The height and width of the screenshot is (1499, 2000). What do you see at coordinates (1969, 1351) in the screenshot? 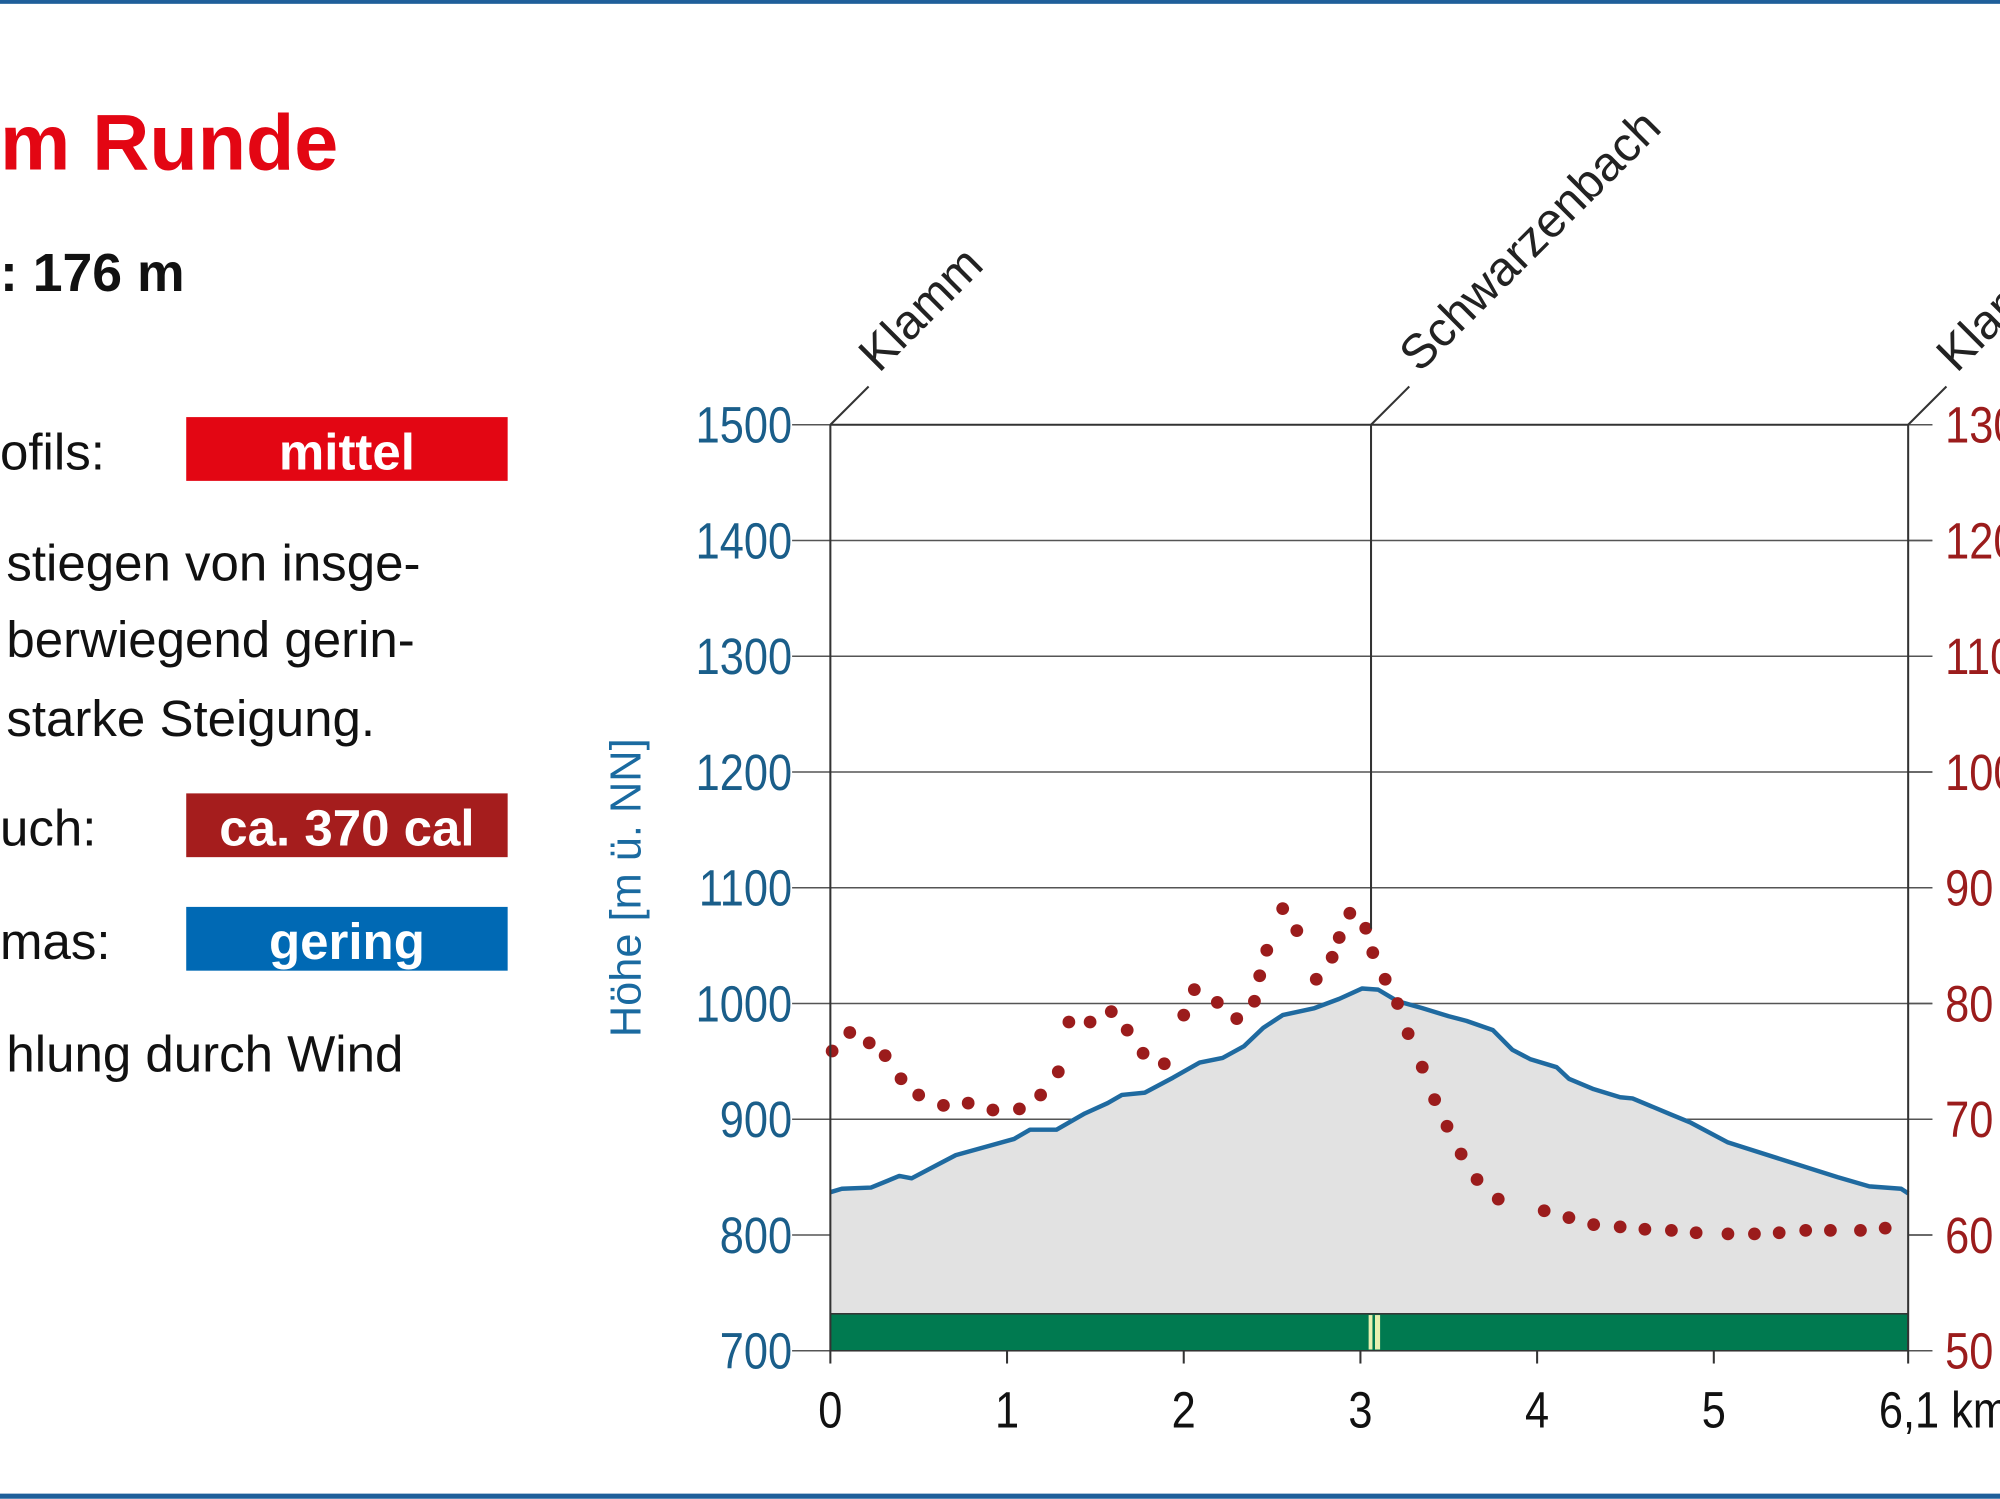
I see `y2-tick-label: 50` at bounding box center [1969, 1351].